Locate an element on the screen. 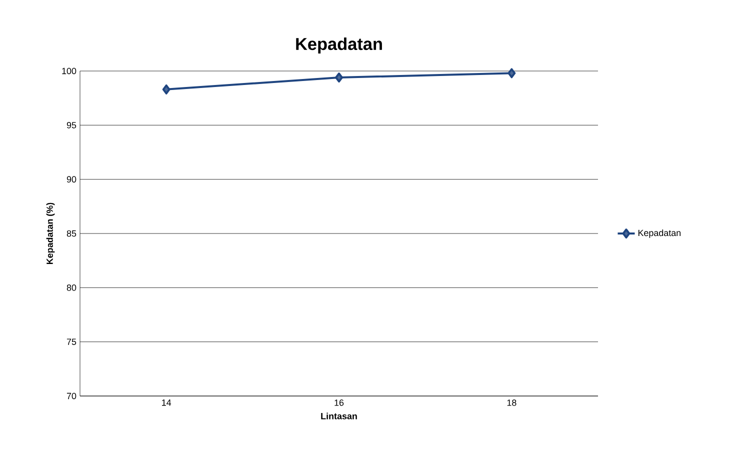 This screenshot has height=461, width=755. legend-label: Kepadatan is located at coordinates (659, 234).